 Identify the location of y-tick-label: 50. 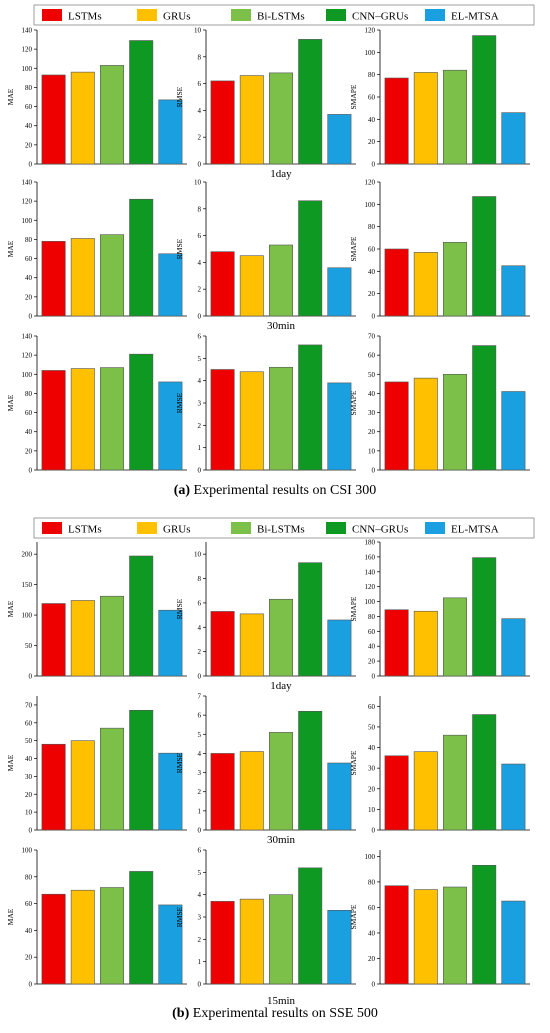
(29, 646).